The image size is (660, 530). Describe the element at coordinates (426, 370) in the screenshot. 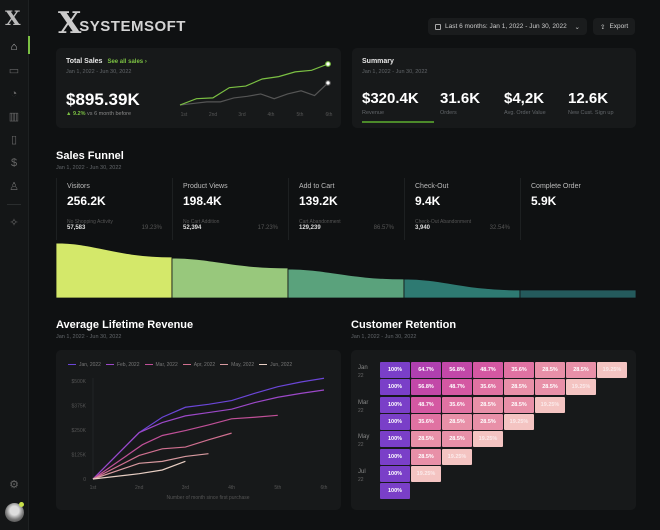

I see `retention-cell: 64.7%` at that location.